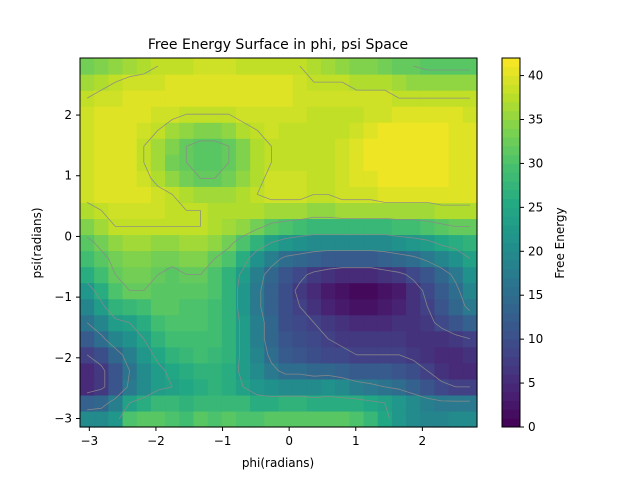  I want to click on x-axis-label: phi(radians), so click(278, 463).